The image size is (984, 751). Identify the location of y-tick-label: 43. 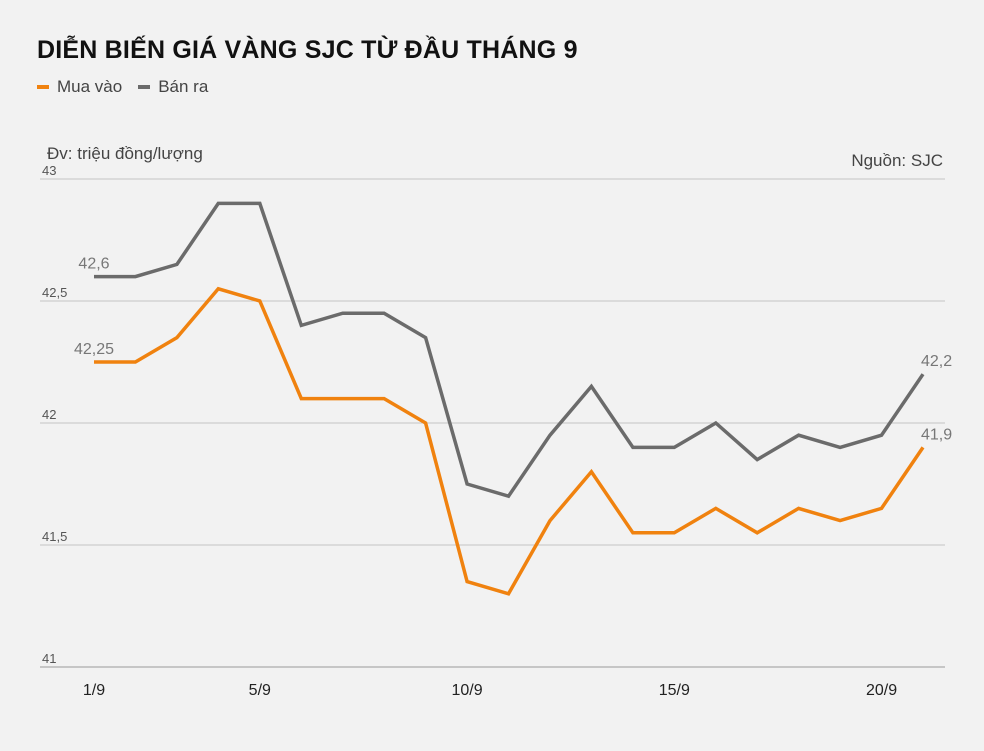
(49, 170).